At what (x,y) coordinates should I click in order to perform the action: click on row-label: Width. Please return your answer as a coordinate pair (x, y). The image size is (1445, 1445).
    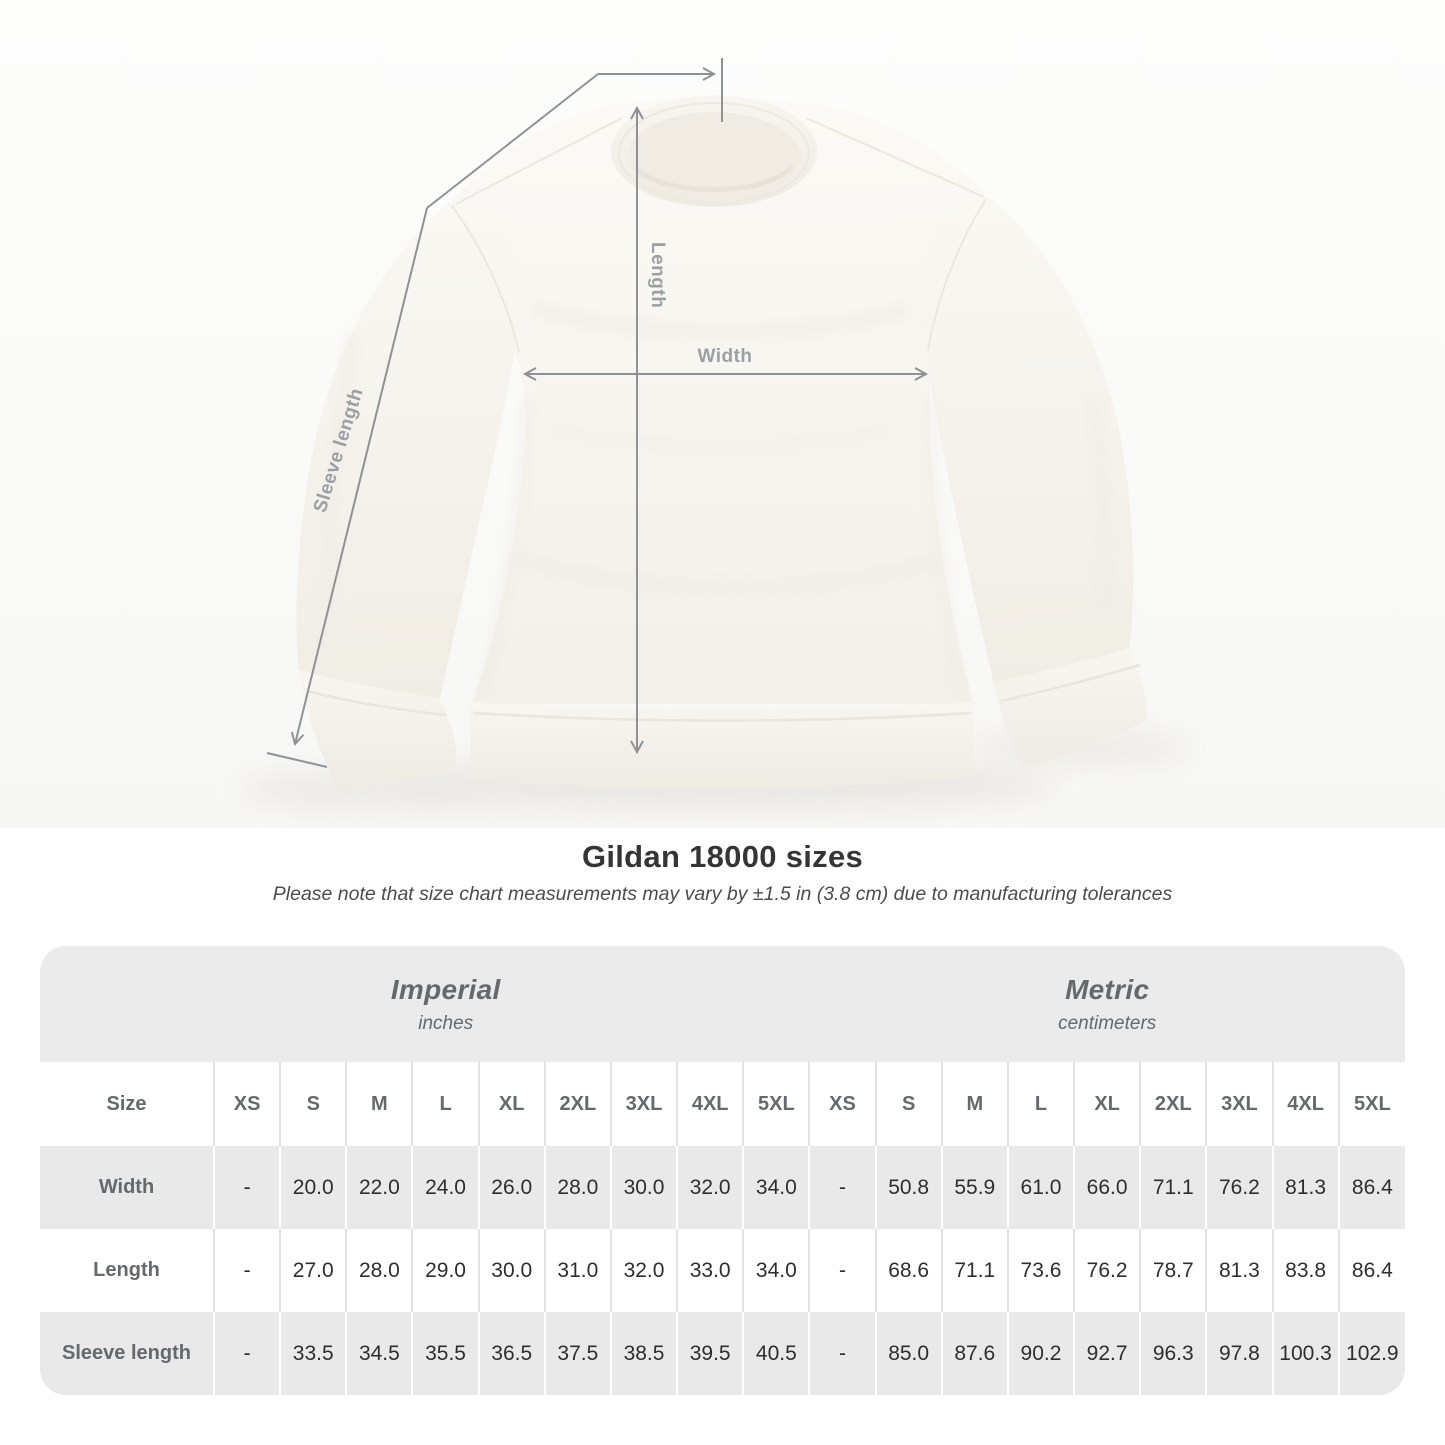
    Looking at the image, I should click on (127, 1187).